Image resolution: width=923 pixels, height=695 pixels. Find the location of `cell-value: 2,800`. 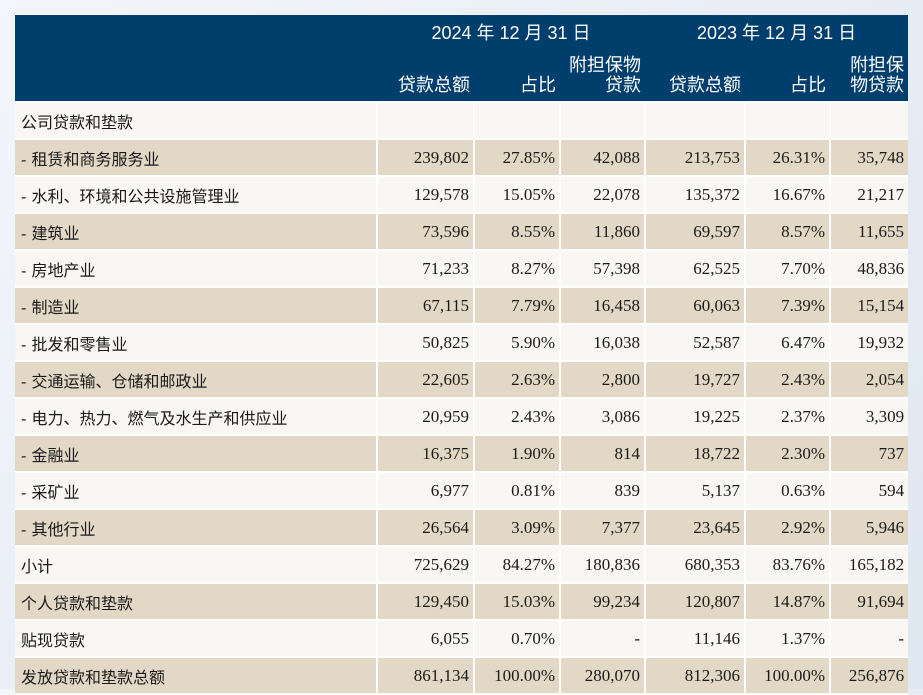

cell-value: 2,800 is located at coordinates (602, 379).